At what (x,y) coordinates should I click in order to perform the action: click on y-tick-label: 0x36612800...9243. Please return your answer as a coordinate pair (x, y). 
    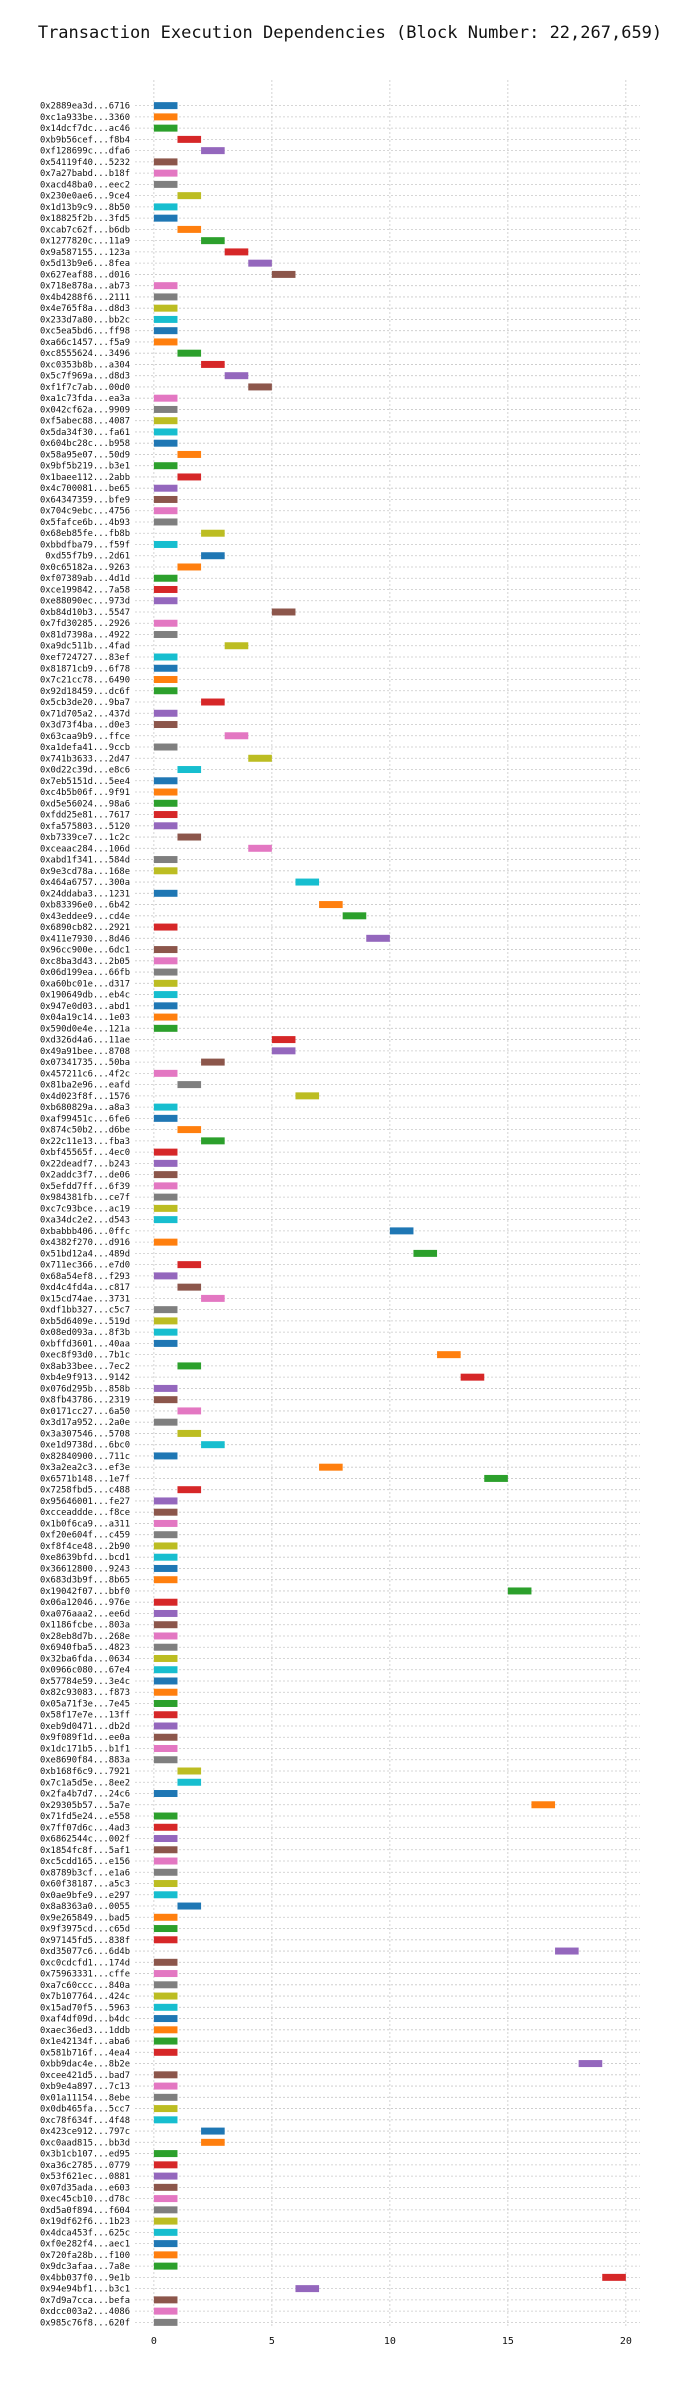
    Looking at the image, I should click on (85, 1569).